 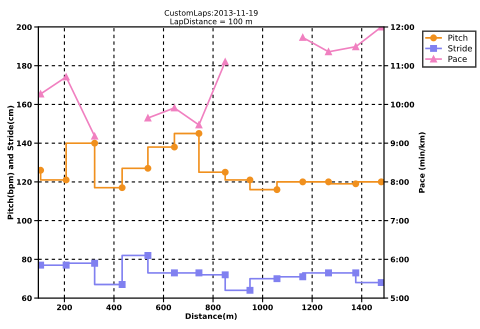 I want to click on legend-label: Stride, so click(x=460, y=48).